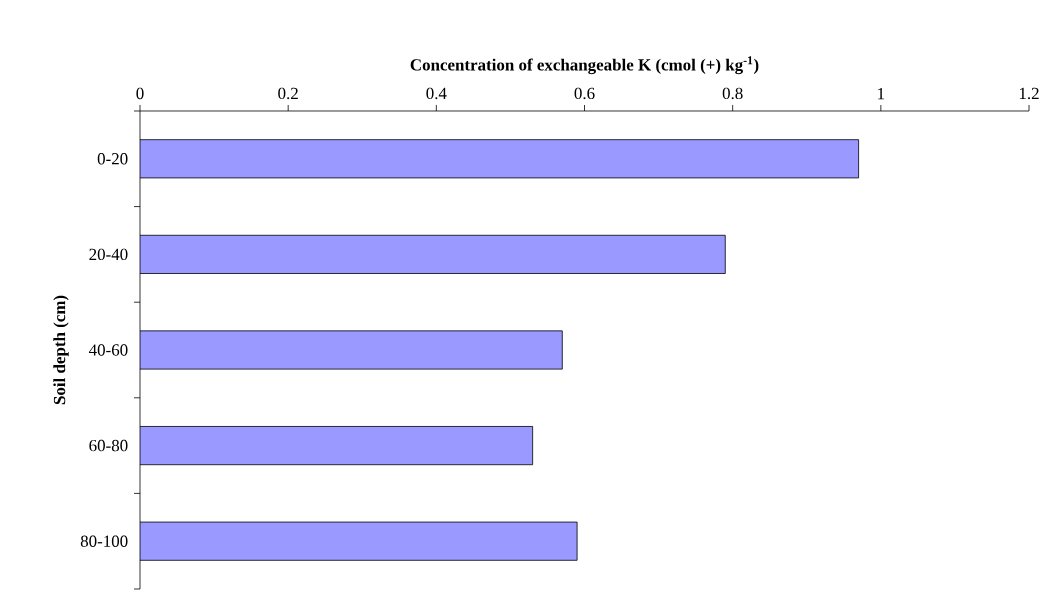  I want to click on x-tick-label: 0, so click(140, 93).